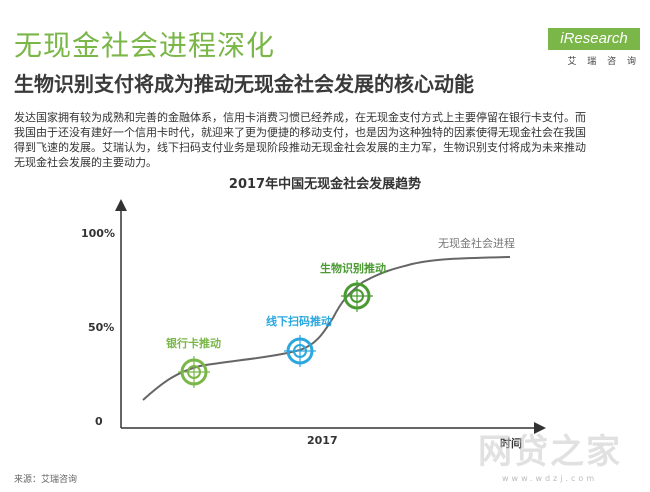 The width and height of the screenshot is (650, 492). I want to click on logo-text: iResearch, so click(594, 39).